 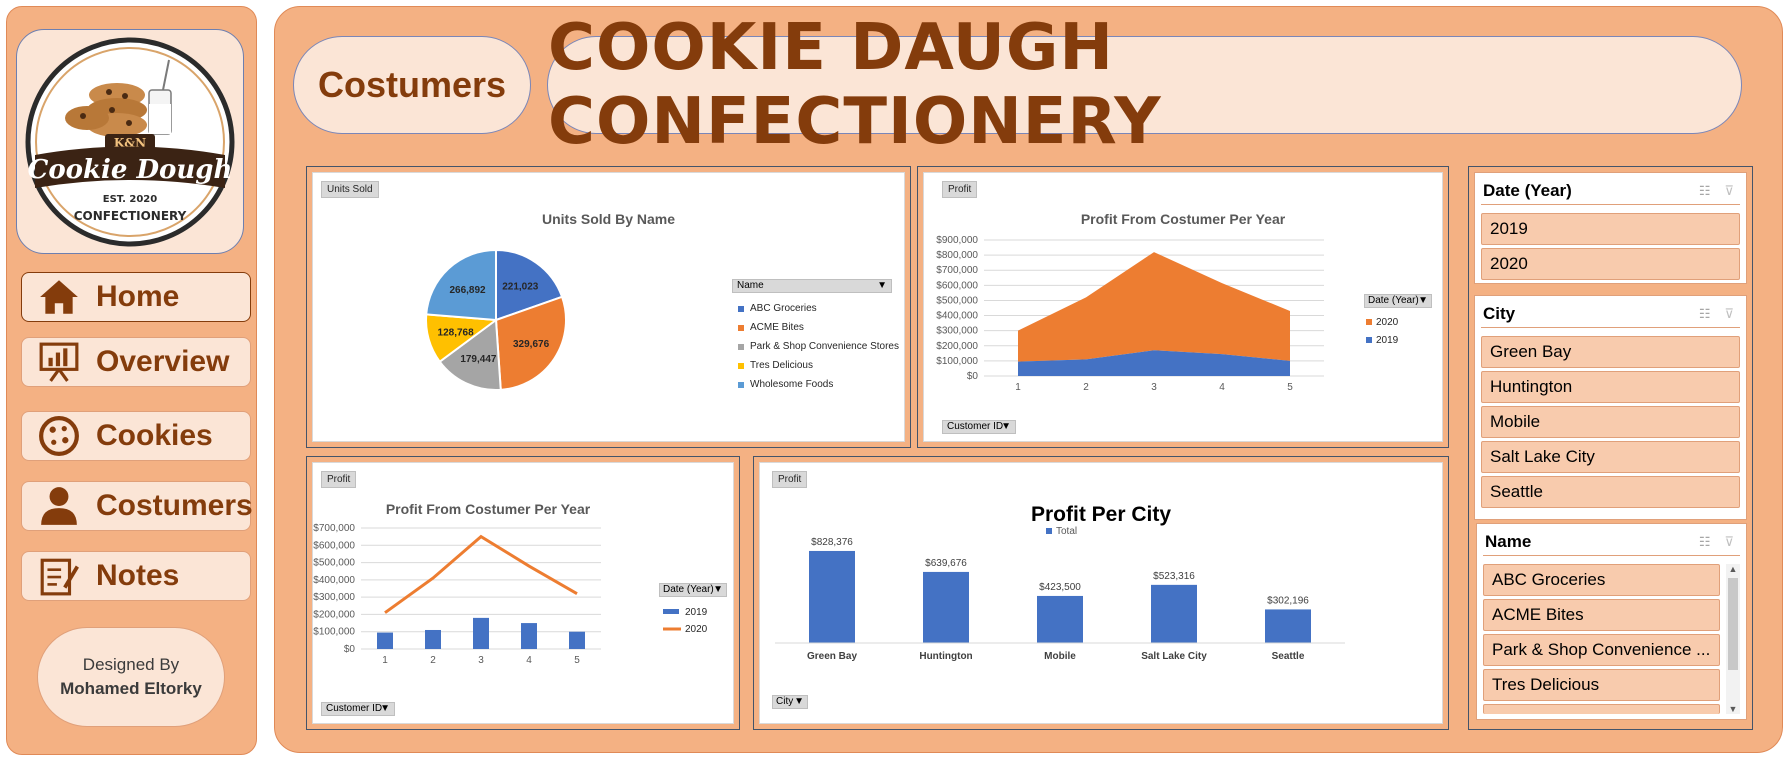 I want to click on bar-data-label: $523,316, so click(x=1174, y=576).